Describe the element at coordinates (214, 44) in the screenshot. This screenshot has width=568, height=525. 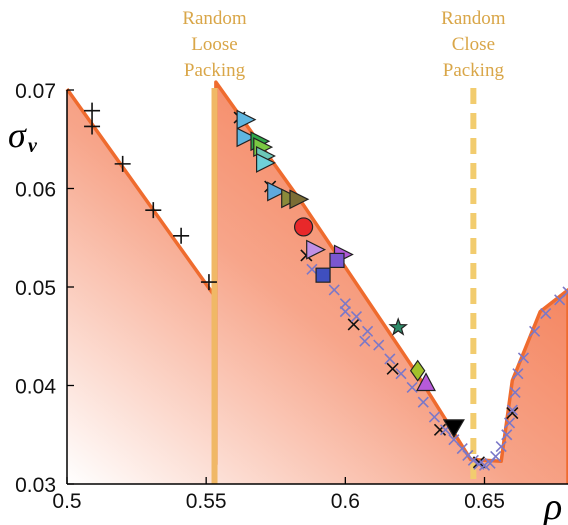
I see `annotation-1-line-2: Loose` at that location.